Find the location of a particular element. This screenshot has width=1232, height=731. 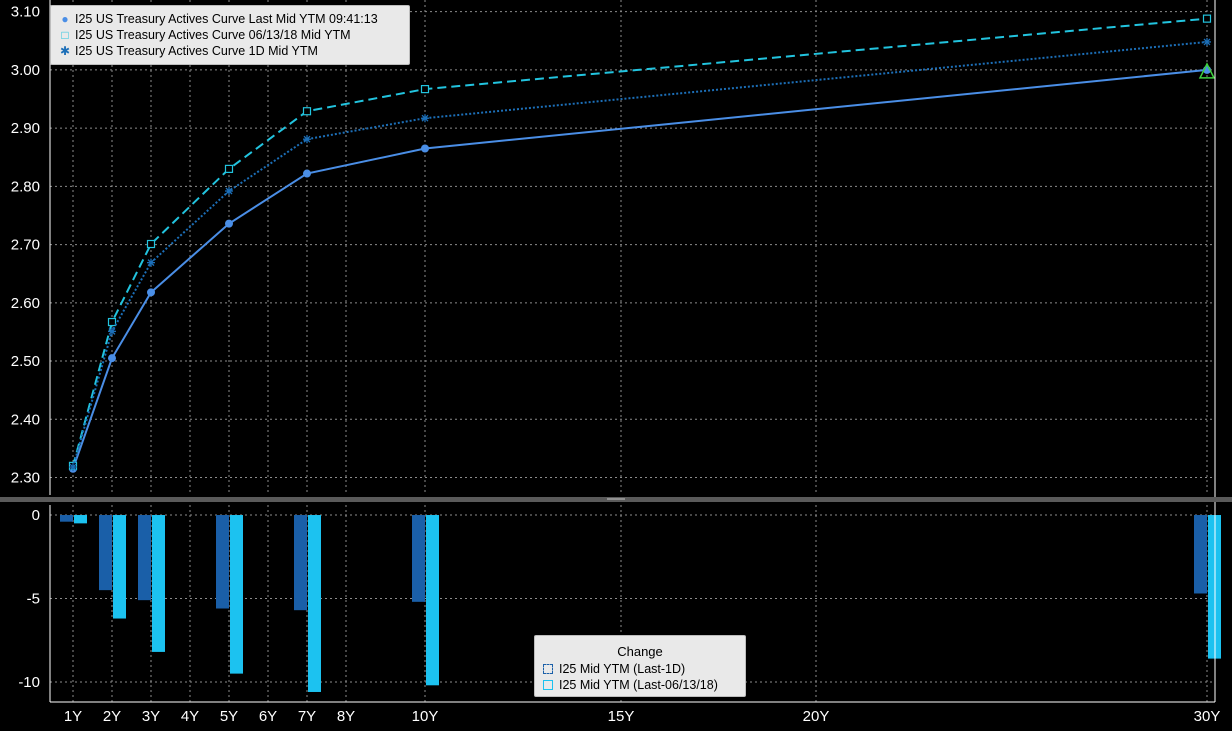

x-tick-label: 30Y is located at coordinates (1207, 716).